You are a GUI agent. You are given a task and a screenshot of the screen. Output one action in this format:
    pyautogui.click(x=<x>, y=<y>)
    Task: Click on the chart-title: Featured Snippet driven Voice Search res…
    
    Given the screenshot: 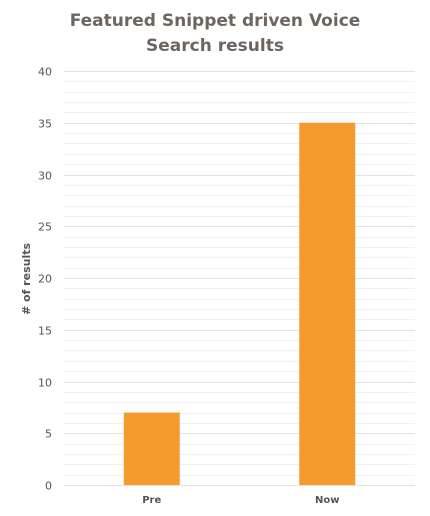 What is the action you would take?
    pyautogui.click(x=215, y=34)
    